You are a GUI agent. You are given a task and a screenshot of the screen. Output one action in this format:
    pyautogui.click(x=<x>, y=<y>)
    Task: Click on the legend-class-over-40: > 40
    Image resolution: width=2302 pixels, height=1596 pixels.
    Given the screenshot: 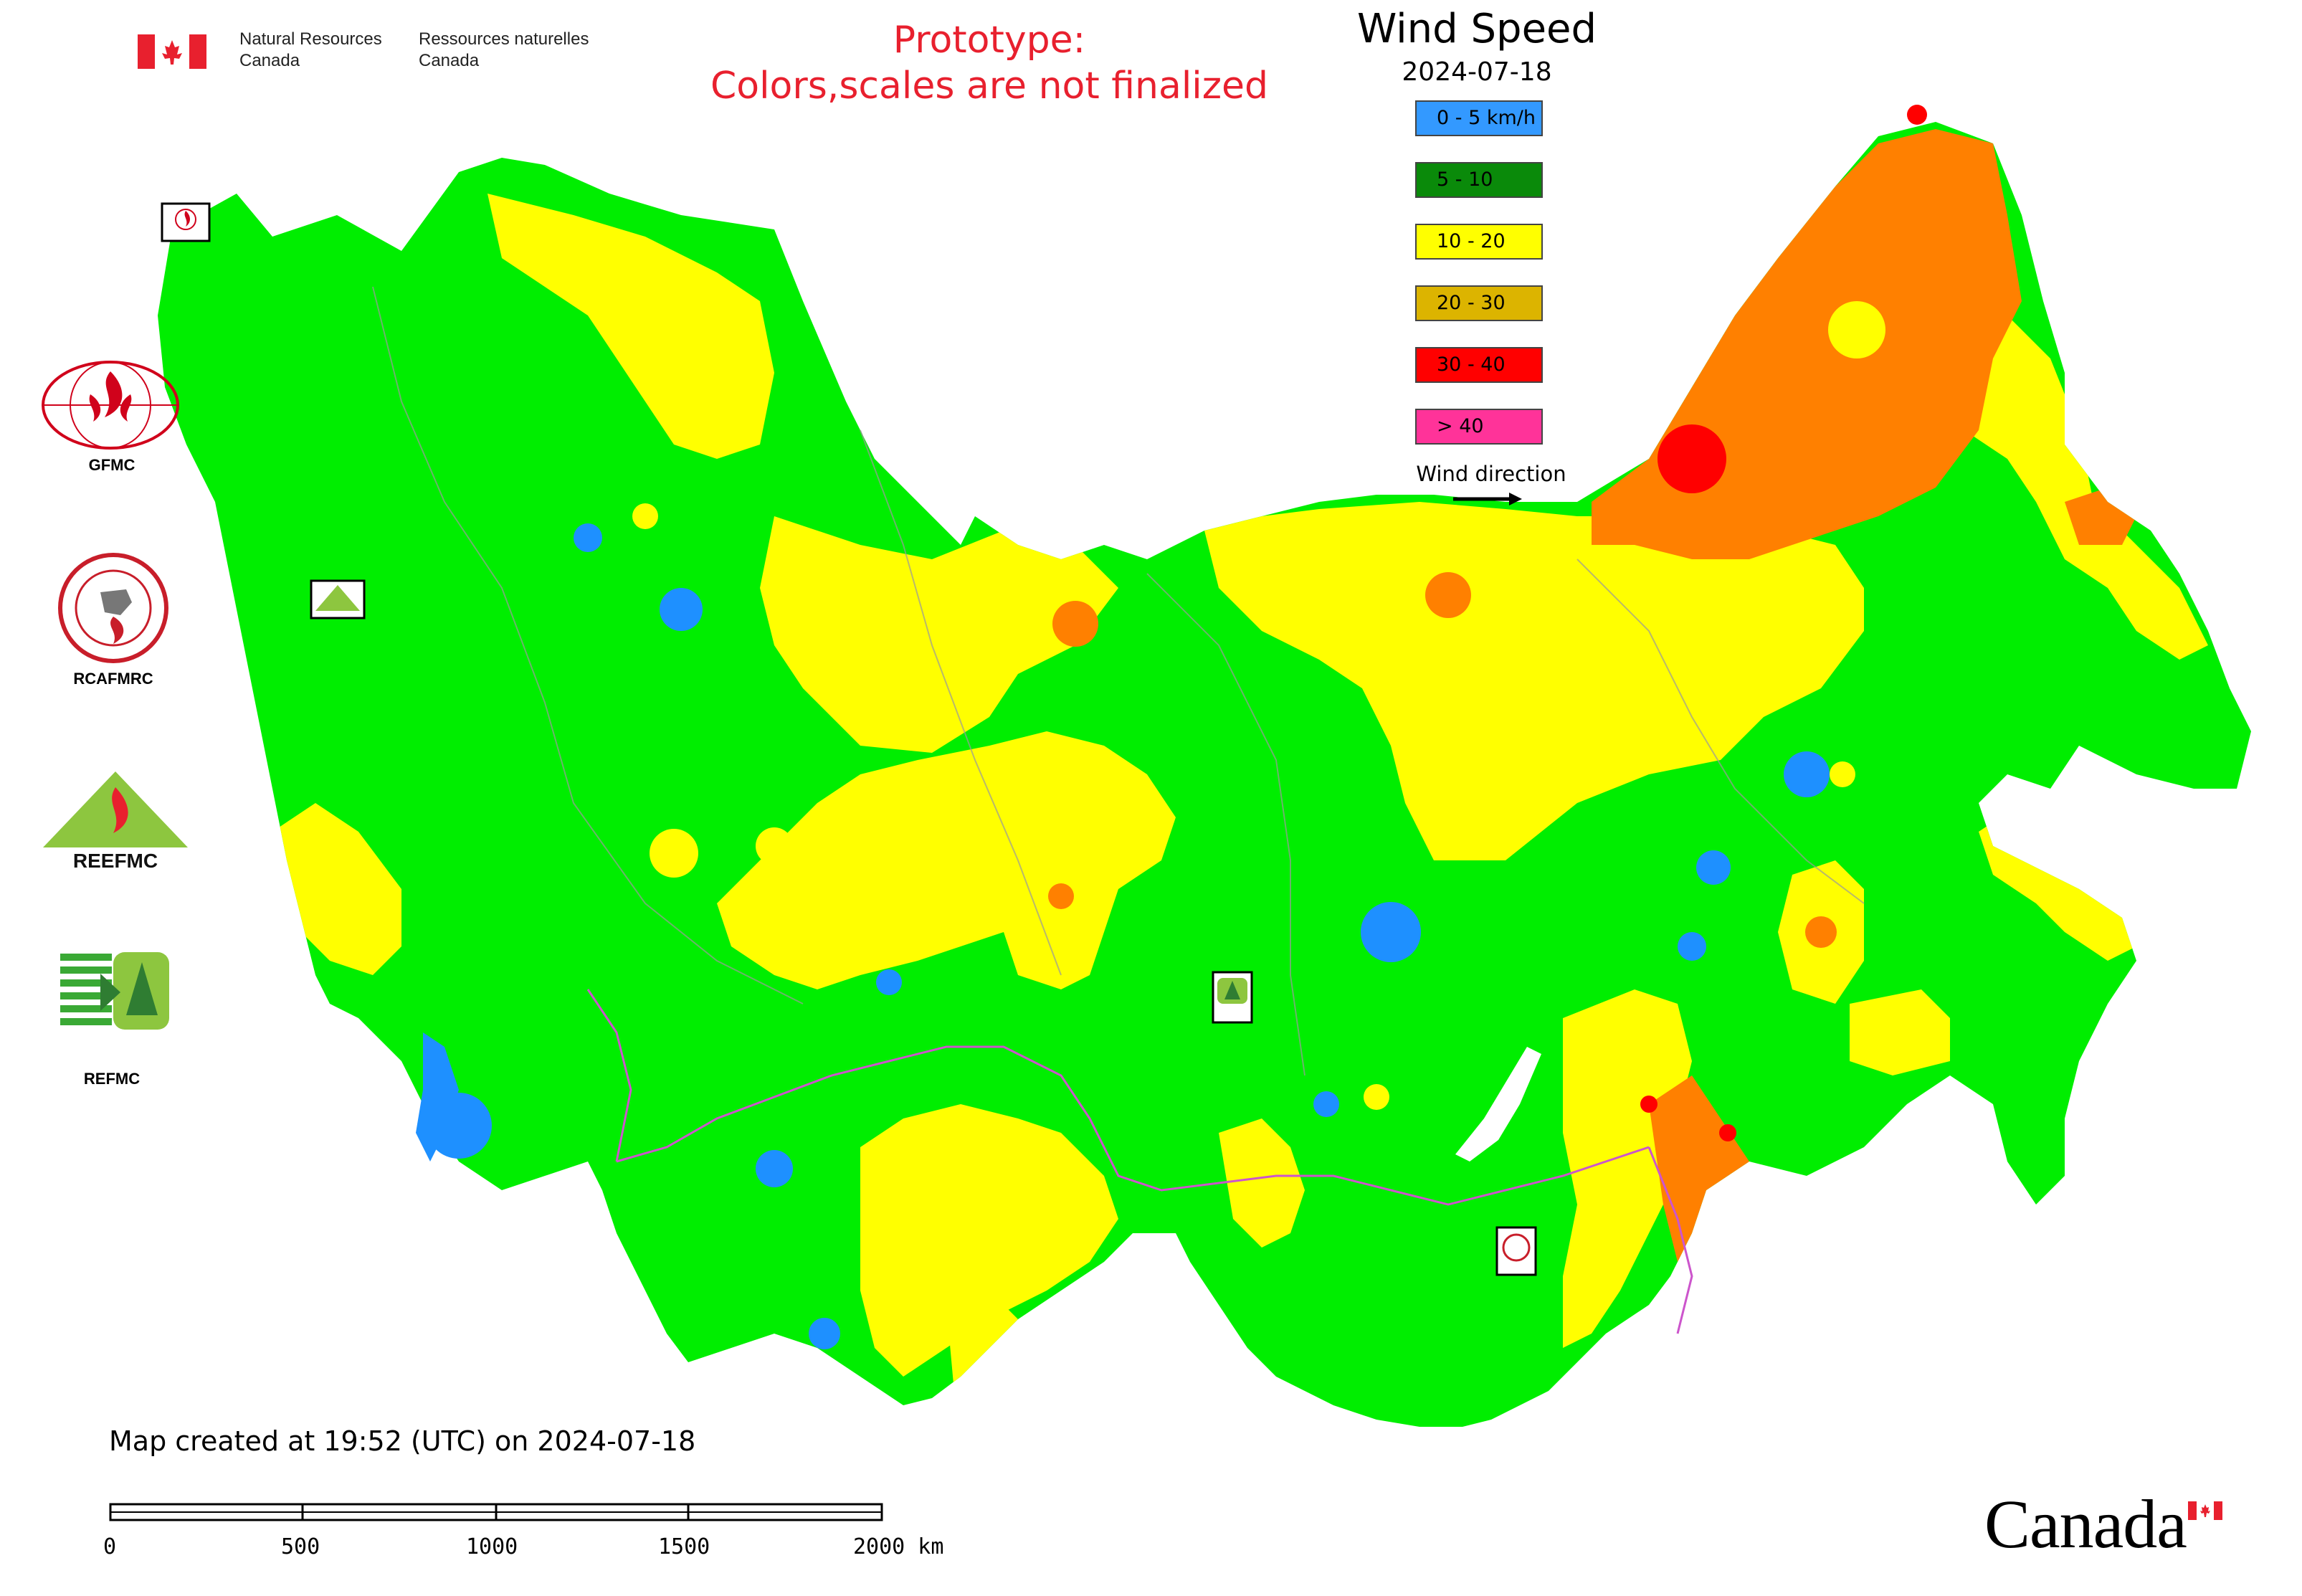 What is the action you would take?
    pyautogui.click(x=1479, y=427)
    